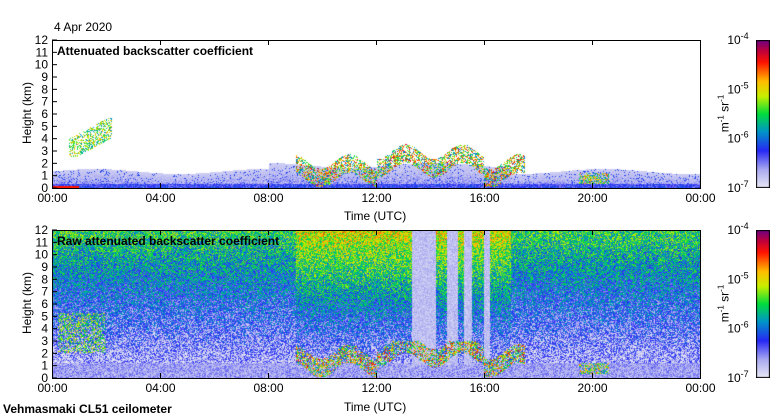 This screenshot has height=420, width=780. Describe the element at coordinates (724, 303) in the screenshot. I see `colorbar-unit-bottom: m-1 sr-1` at that location.